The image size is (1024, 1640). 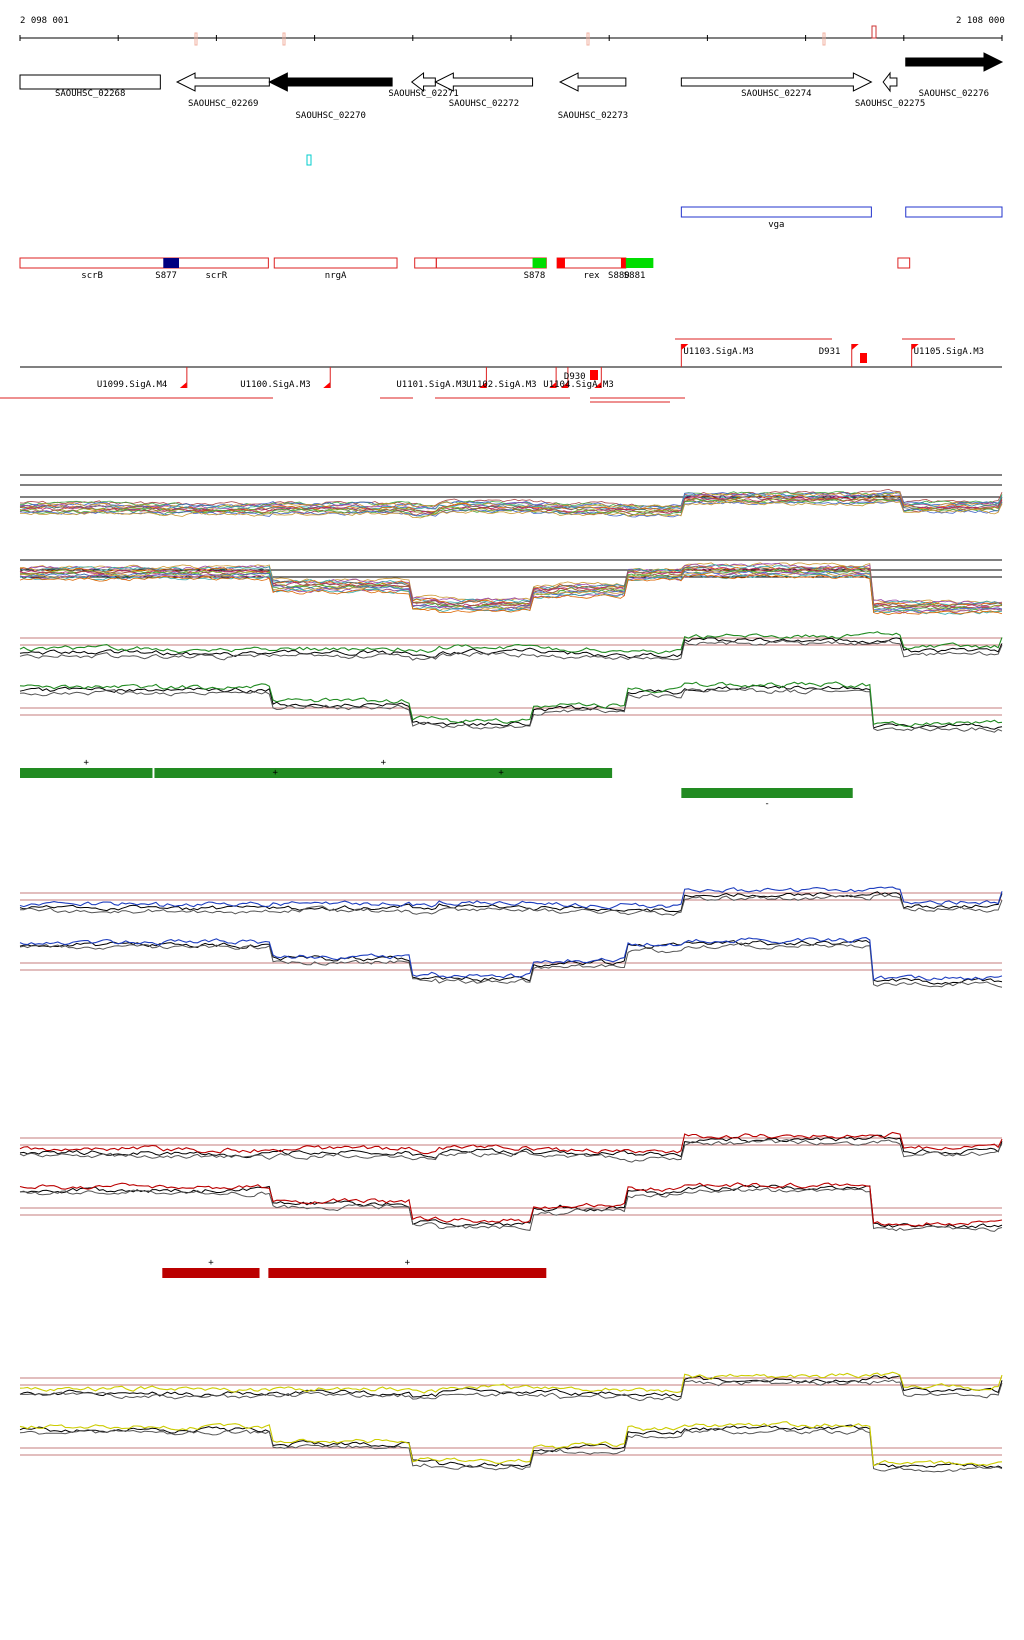 What do you see at coordinates (890, 104) in the screenshot?
I see `gene-label: SAOUHSC_02275` at bounding box center [890, 104].